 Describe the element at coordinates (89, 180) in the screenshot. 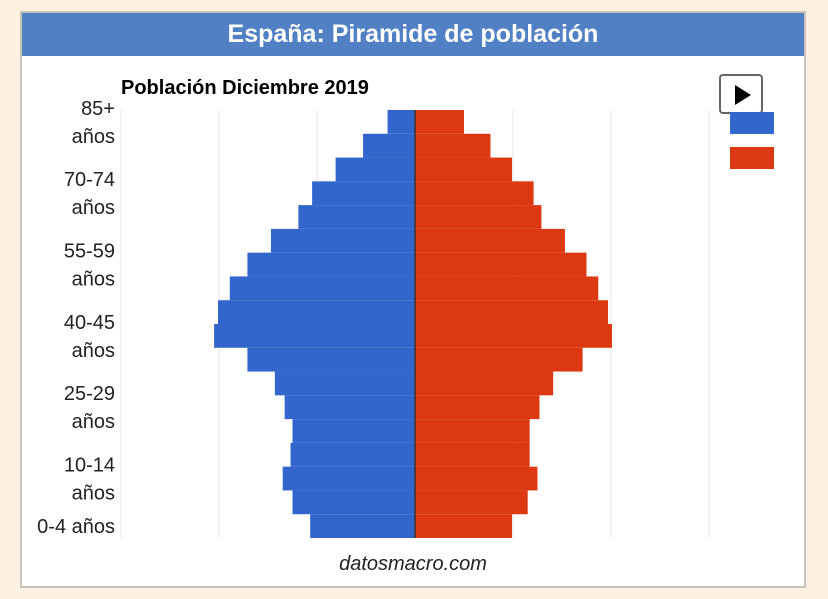

I see `category-label: 70-74` at that location.